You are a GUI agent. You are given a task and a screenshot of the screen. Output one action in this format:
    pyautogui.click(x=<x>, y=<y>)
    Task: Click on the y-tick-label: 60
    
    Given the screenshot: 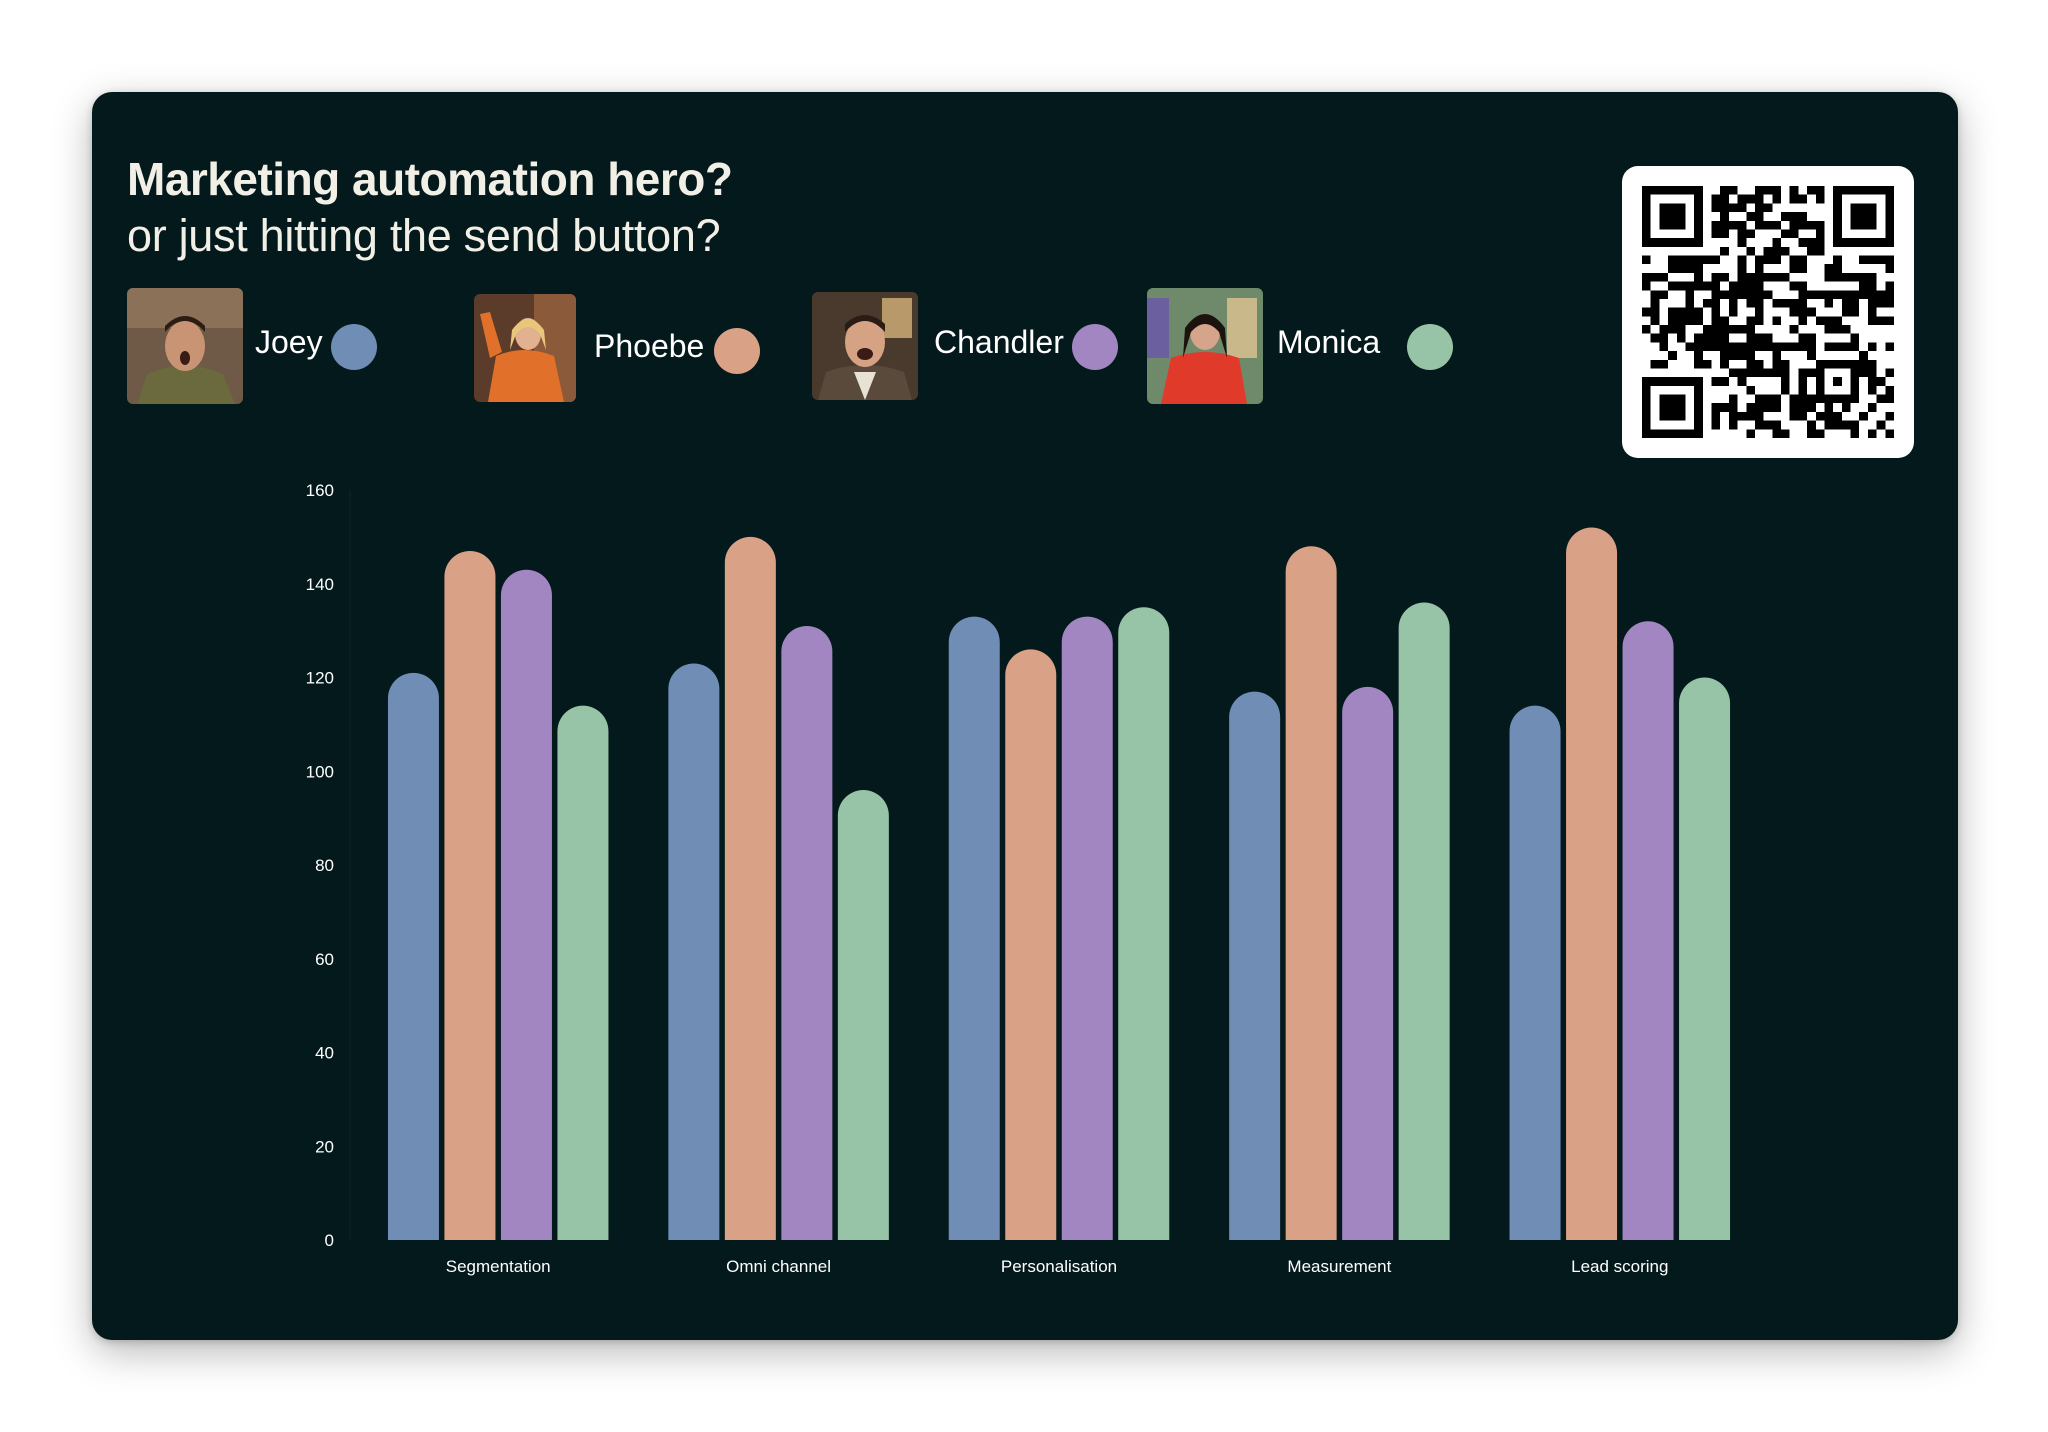 What is the action you would take?
    pyautogui.click(x=324, y=959)
    